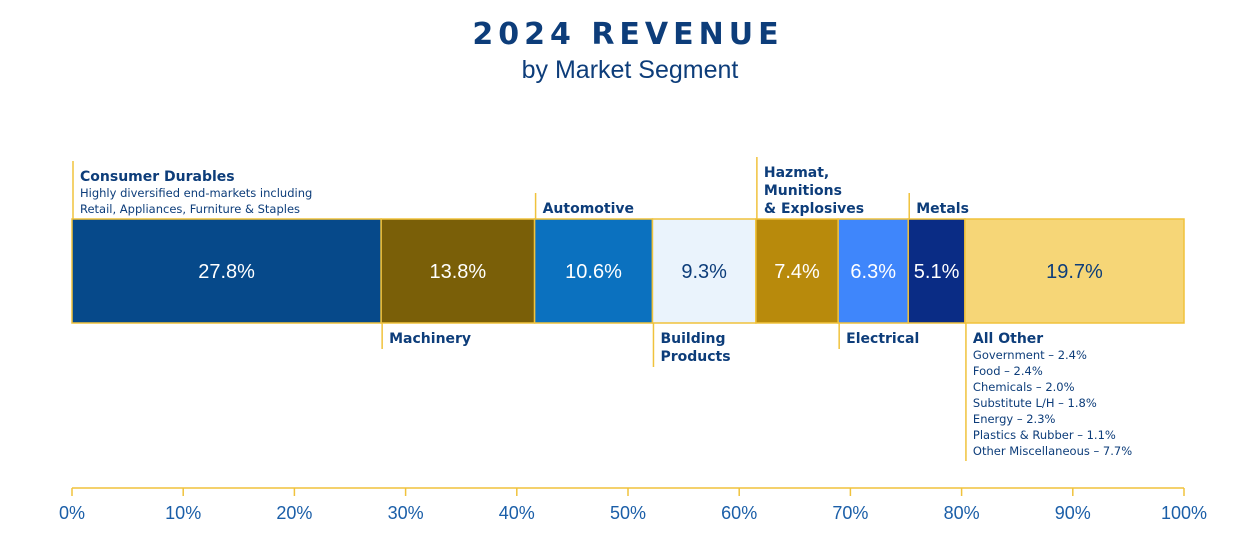 The width and height of the screenshot is (1248, 547). I want to click on data-label-consumer-durables: 27.8%, so click(226, 272).